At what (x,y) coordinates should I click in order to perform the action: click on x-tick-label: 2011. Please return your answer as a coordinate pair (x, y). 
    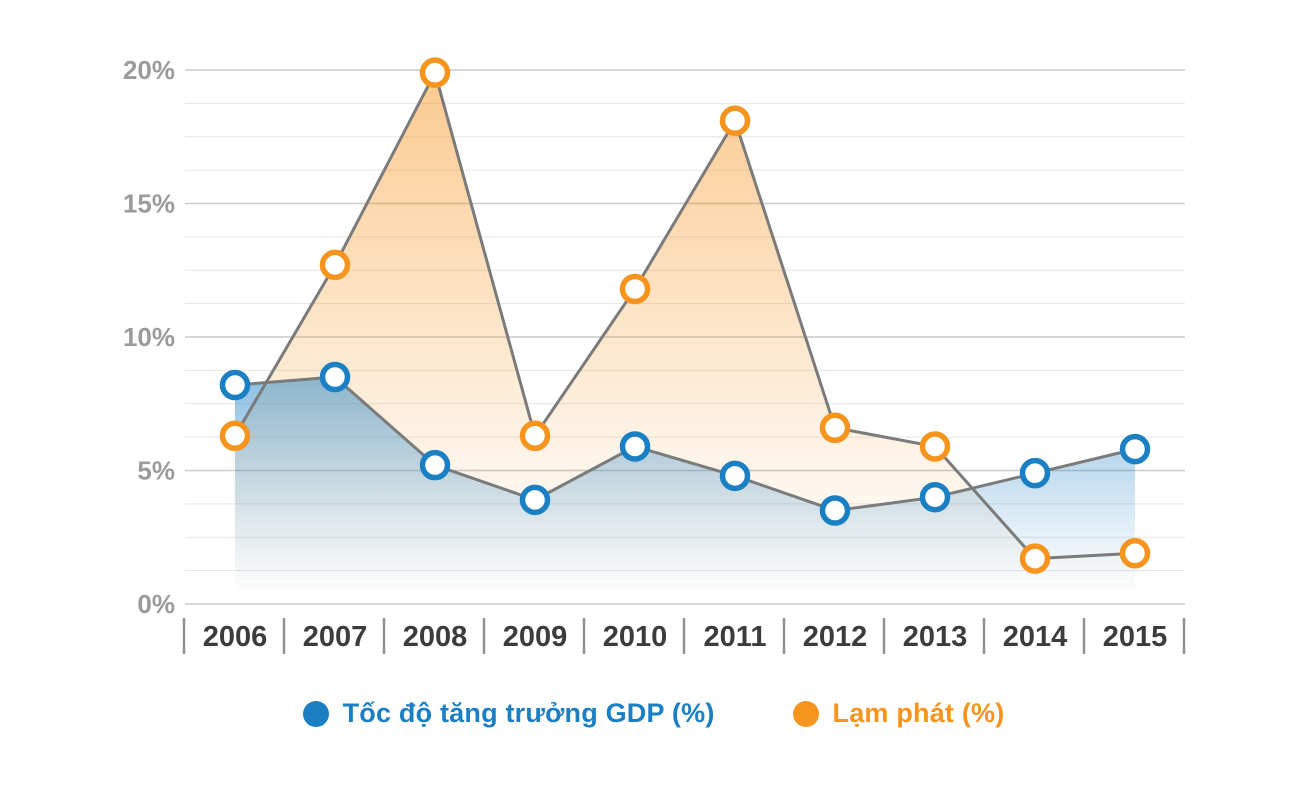
    Looking at the image, I should click on (735, 637).